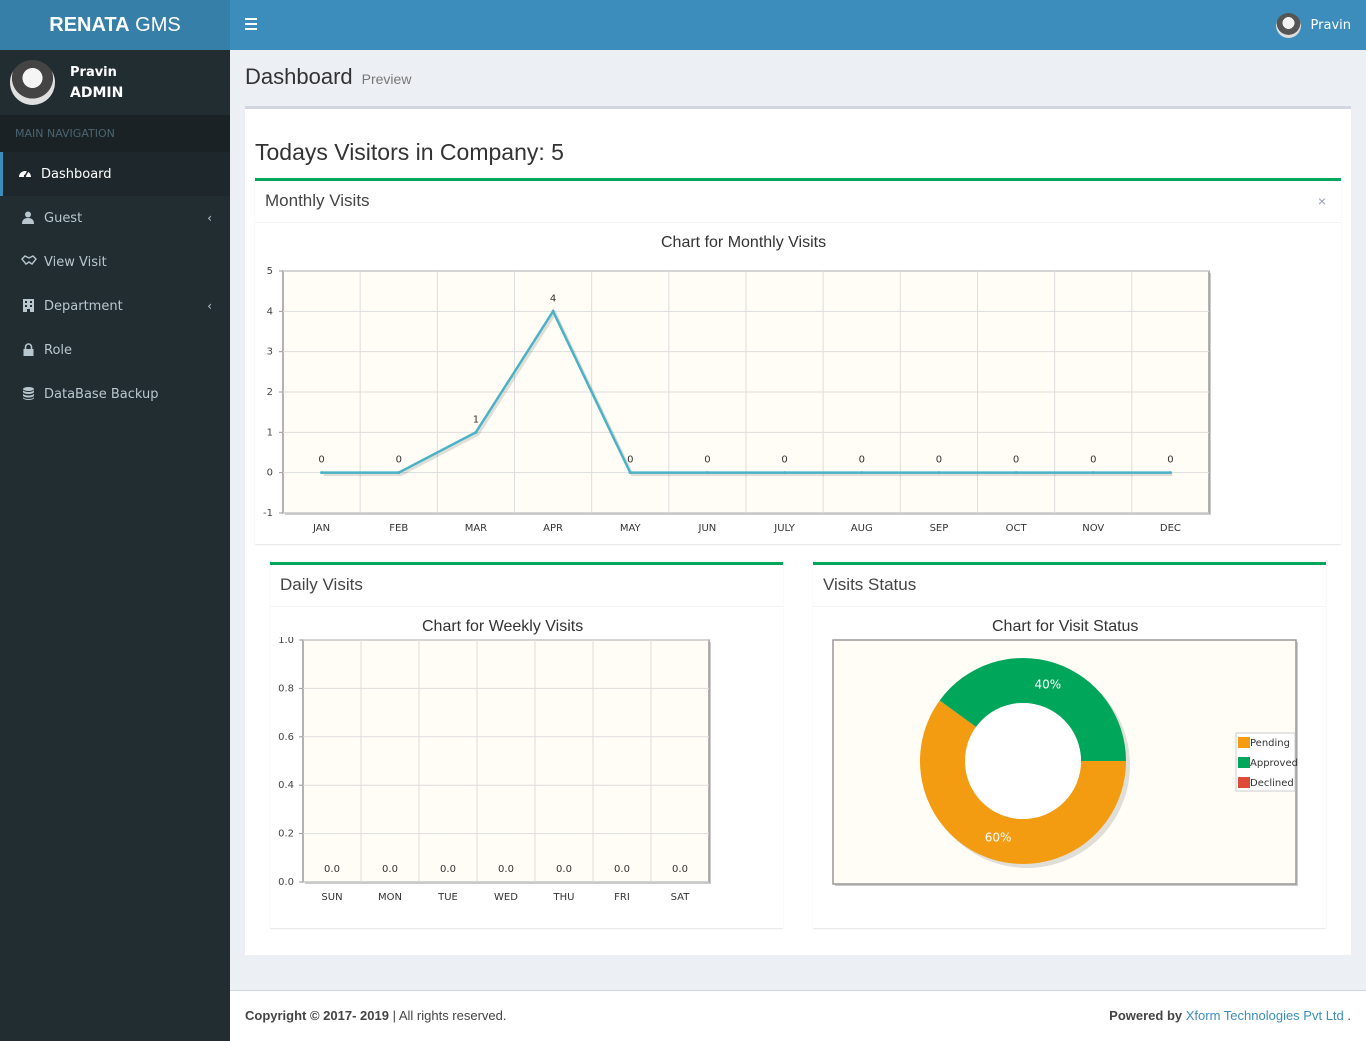 This screenshot has height=1041, width=1366. Describe the element at coordinates (386, 79) in the screenshot. I see `page-subtitle: Preview` at that location.